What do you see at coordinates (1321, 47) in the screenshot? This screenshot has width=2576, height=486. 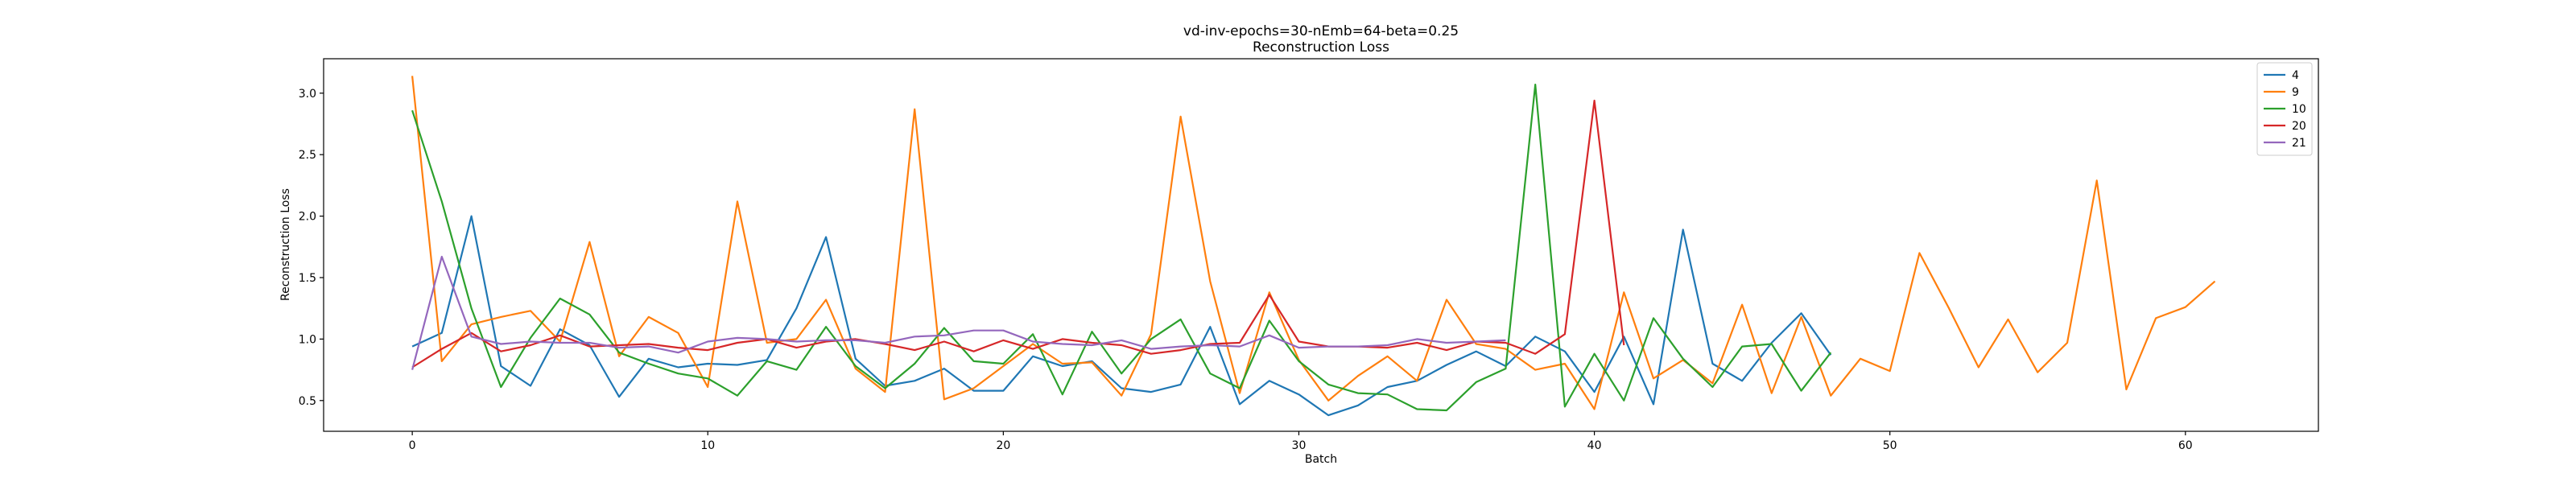 I see `chart-subtitle: Reconstruction Loss` at bounding box center [1321, 47].